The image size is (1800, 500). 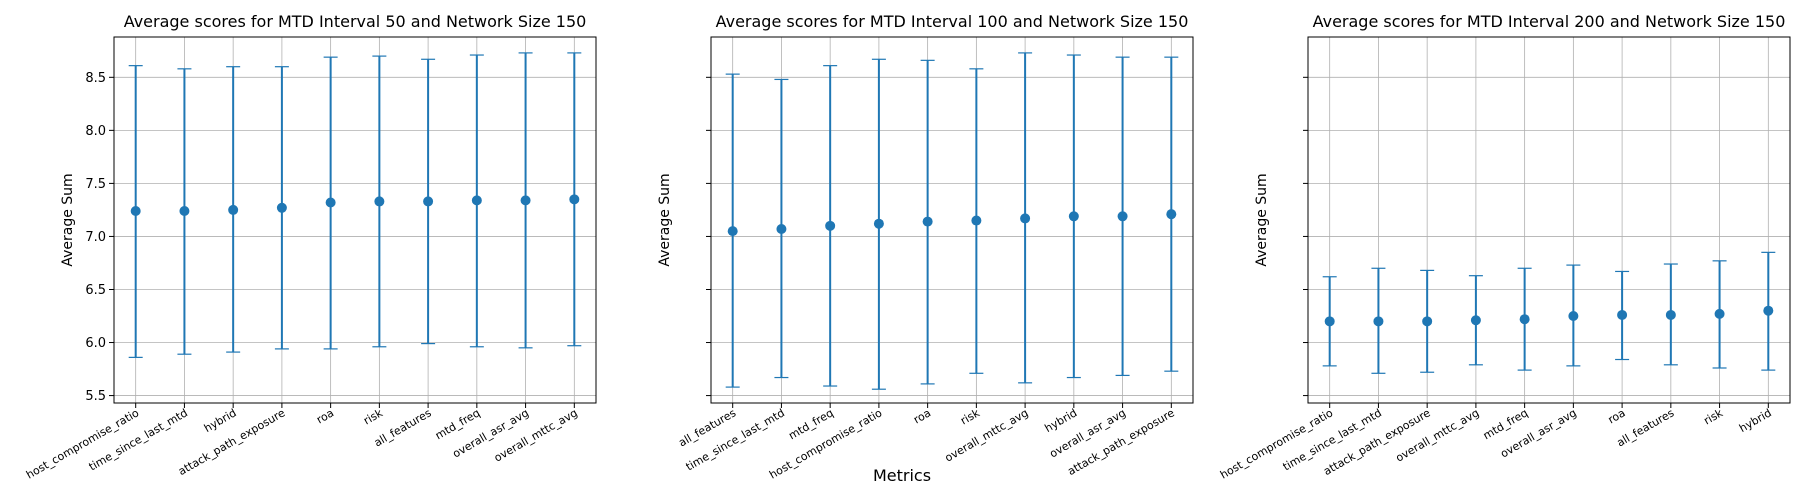 What do you see at coordinates (95, 237) in the screenshot?
I see `y-tick-label: 7.0` at bounding box center [95, 237].